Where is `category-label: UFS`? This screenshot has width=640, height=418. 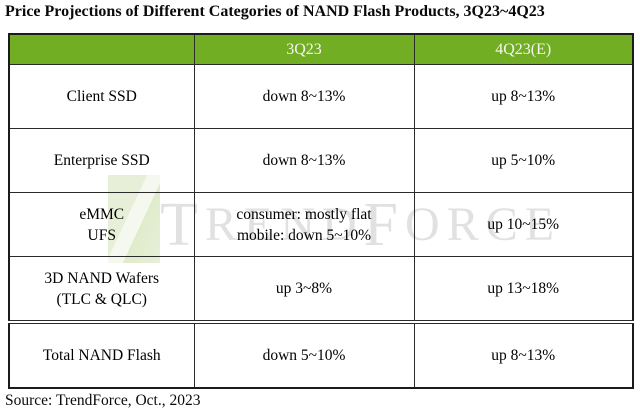 category-label: UFS is located at coordinates (101, 235).